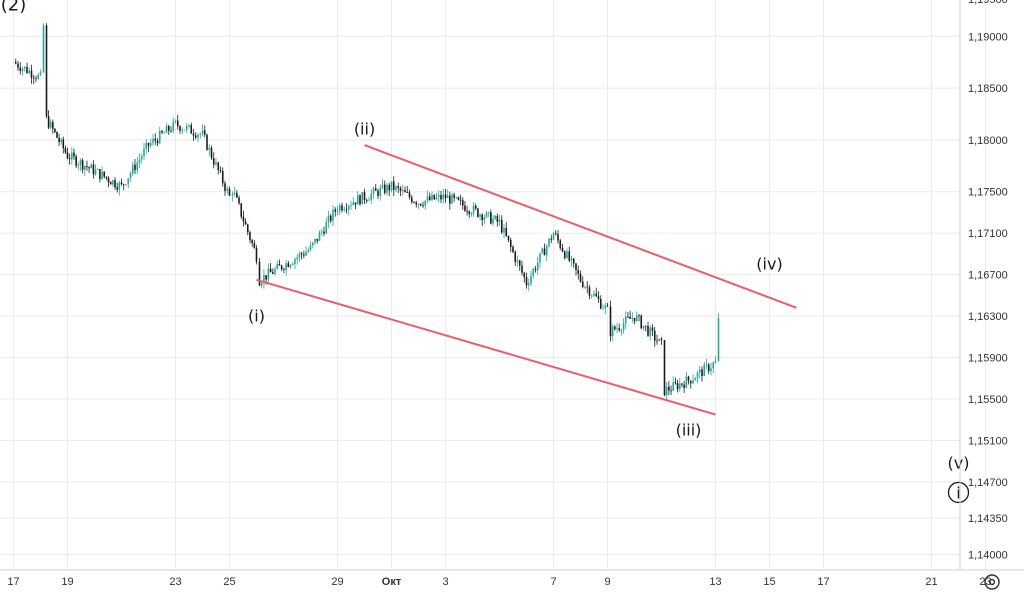 Image resolution: width=1024 pixels, height=595 pixels. What do you see at coordinates (959, 462) in the screenshot?
I see `wave-label: (v)` at bounding box center [959, 462].